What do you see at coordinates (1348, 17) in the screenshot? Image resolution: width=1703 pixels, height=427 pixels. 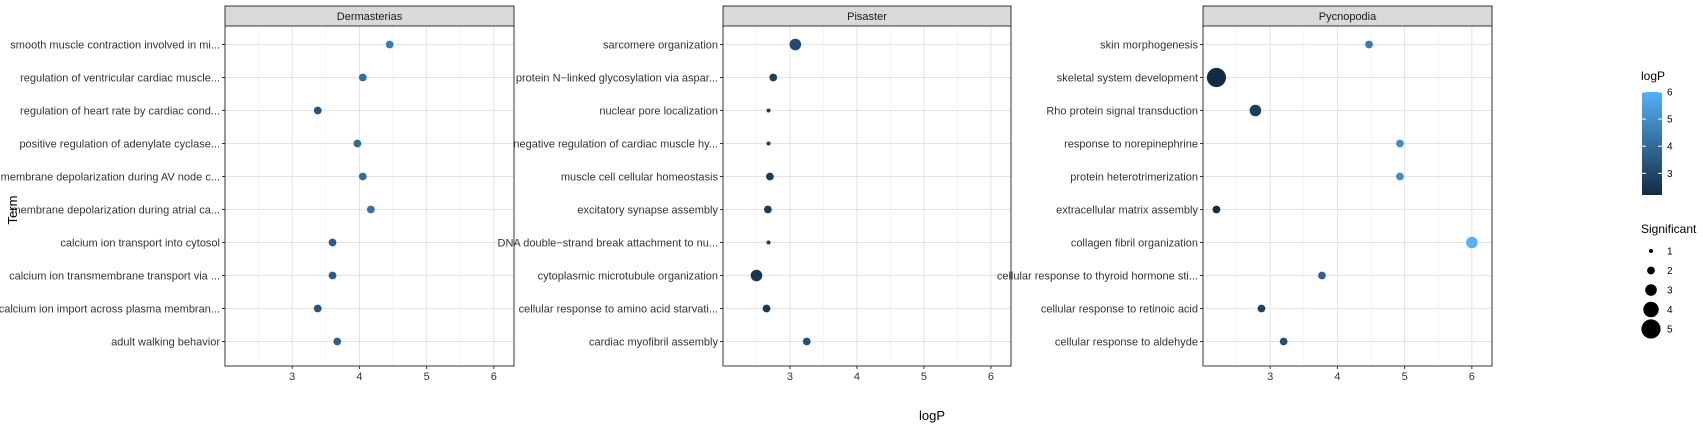 I see `facet-strip-label: Pycnopodia` at bounding box center [1348, 17].